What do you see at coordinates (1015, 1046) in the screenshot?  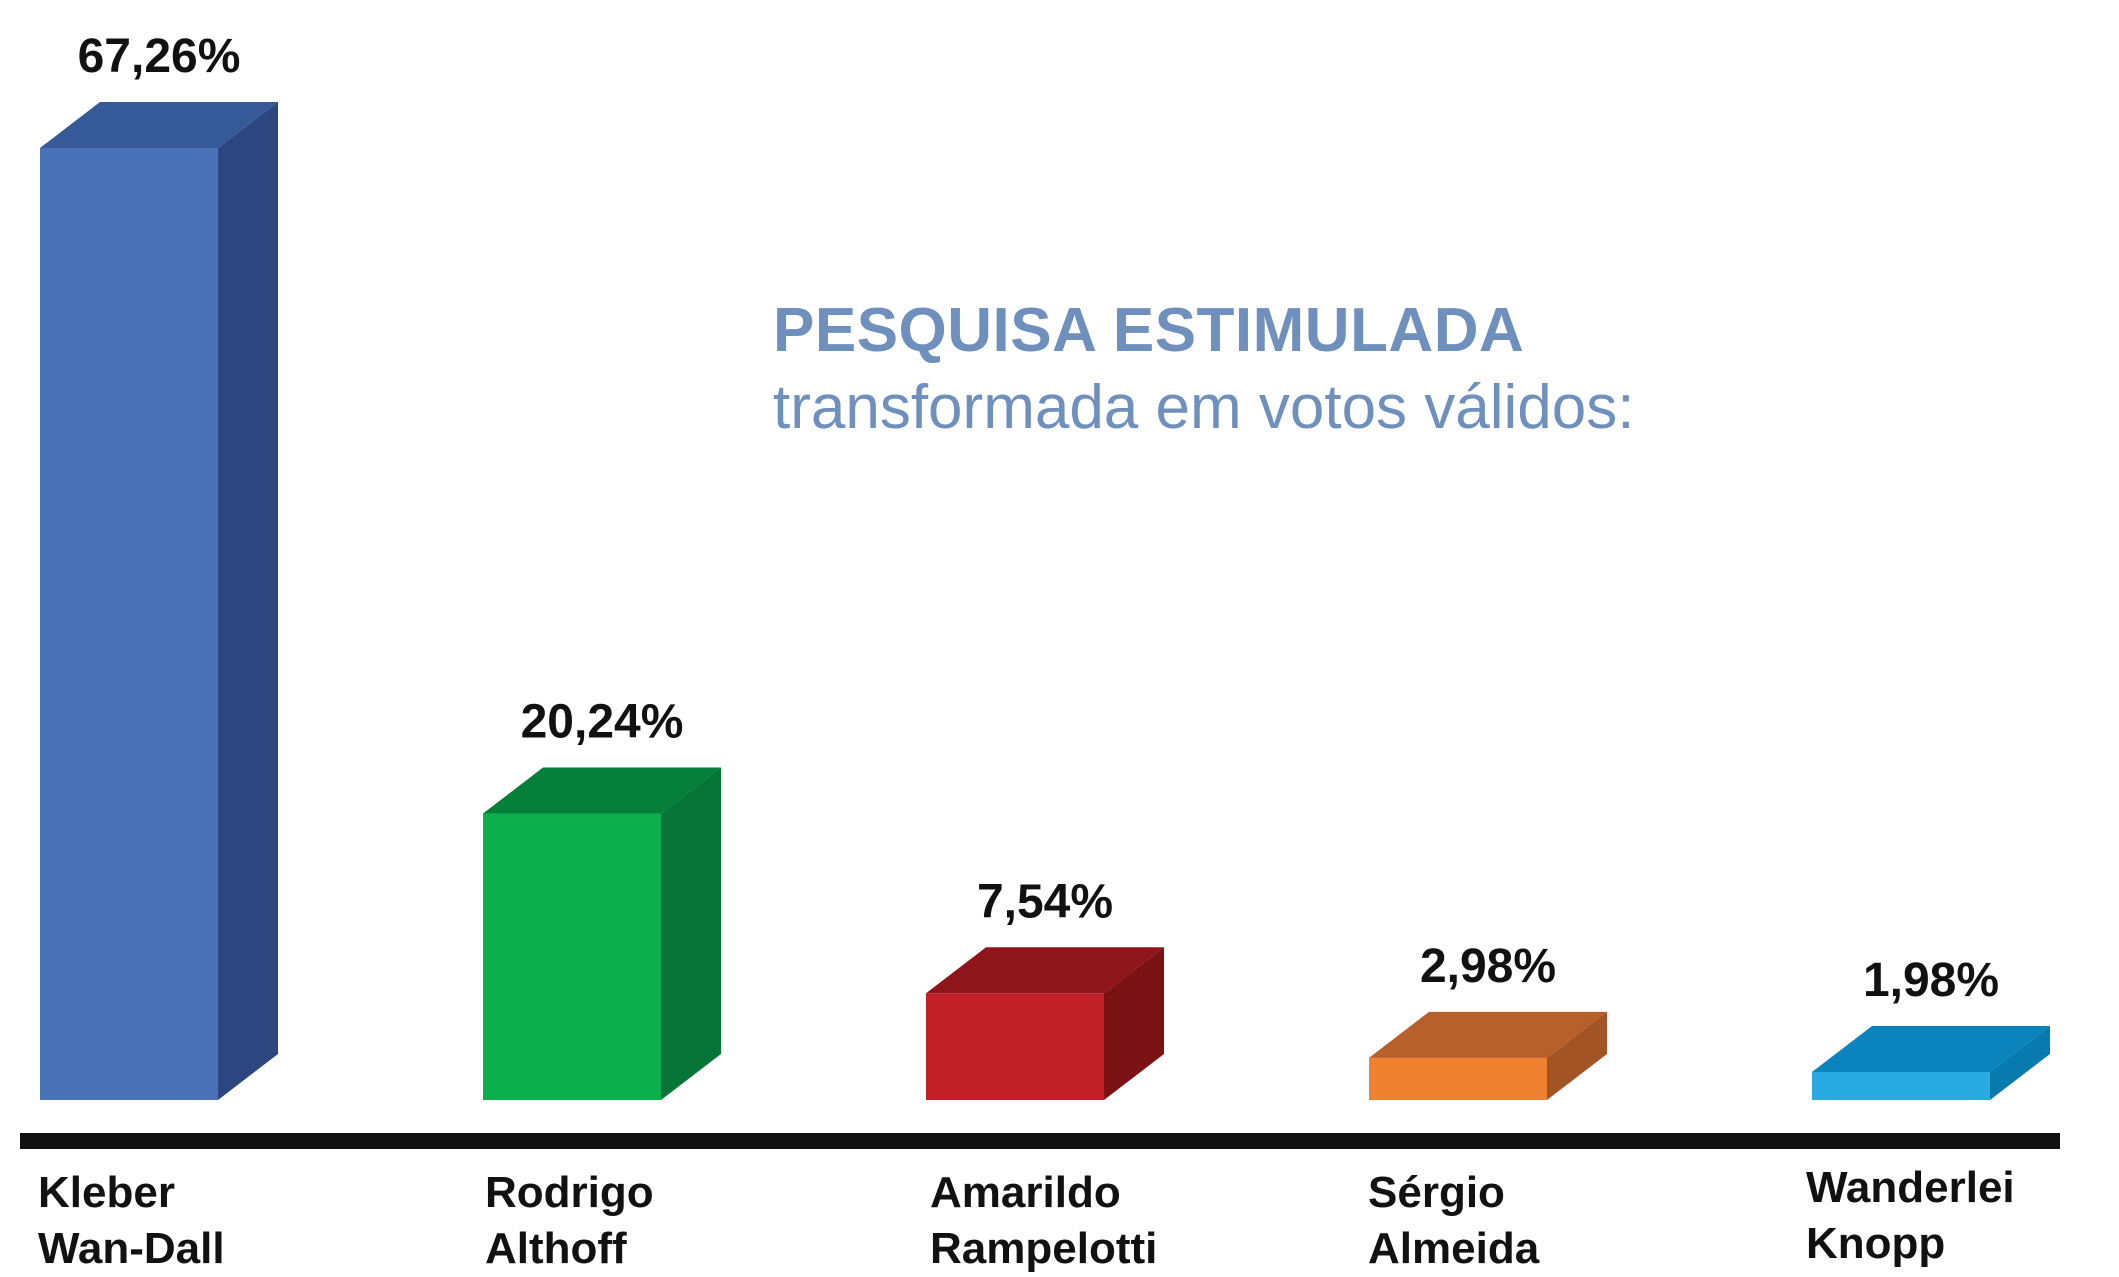 I see `bar-3-front` at bounding box center [1015, 1046].